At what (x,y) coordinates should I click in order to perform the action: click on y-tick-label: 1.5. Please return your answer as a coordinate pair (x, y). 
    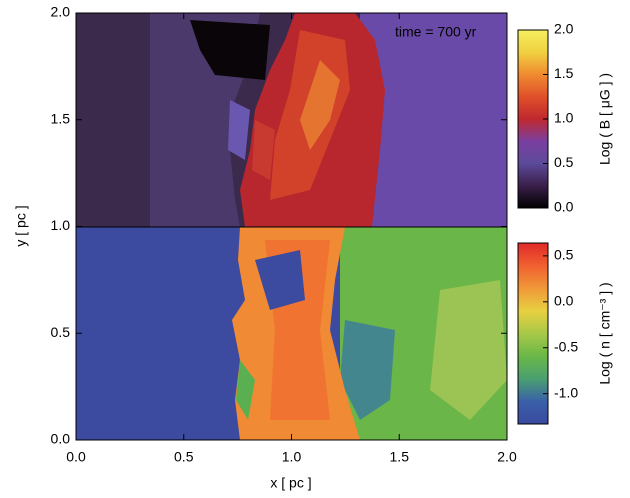
    Looking at the image, I should click on (61, 118).